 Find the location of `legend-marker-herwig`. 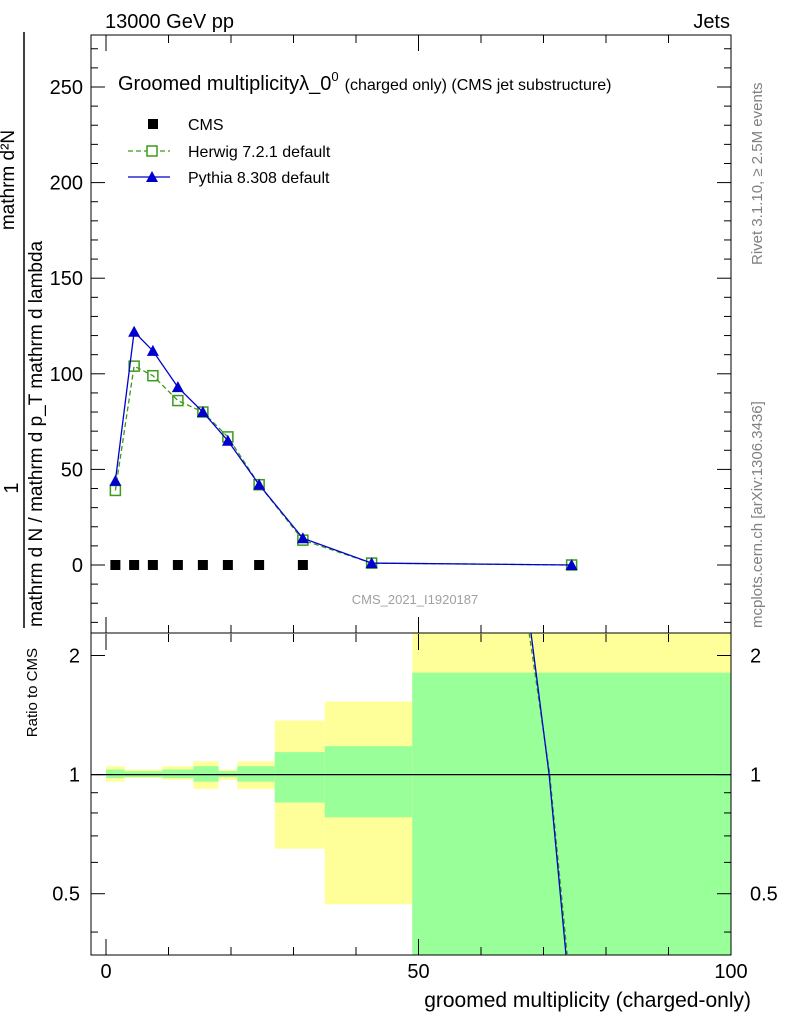

legend-marker-herwig is located at coordinates (152, 151).